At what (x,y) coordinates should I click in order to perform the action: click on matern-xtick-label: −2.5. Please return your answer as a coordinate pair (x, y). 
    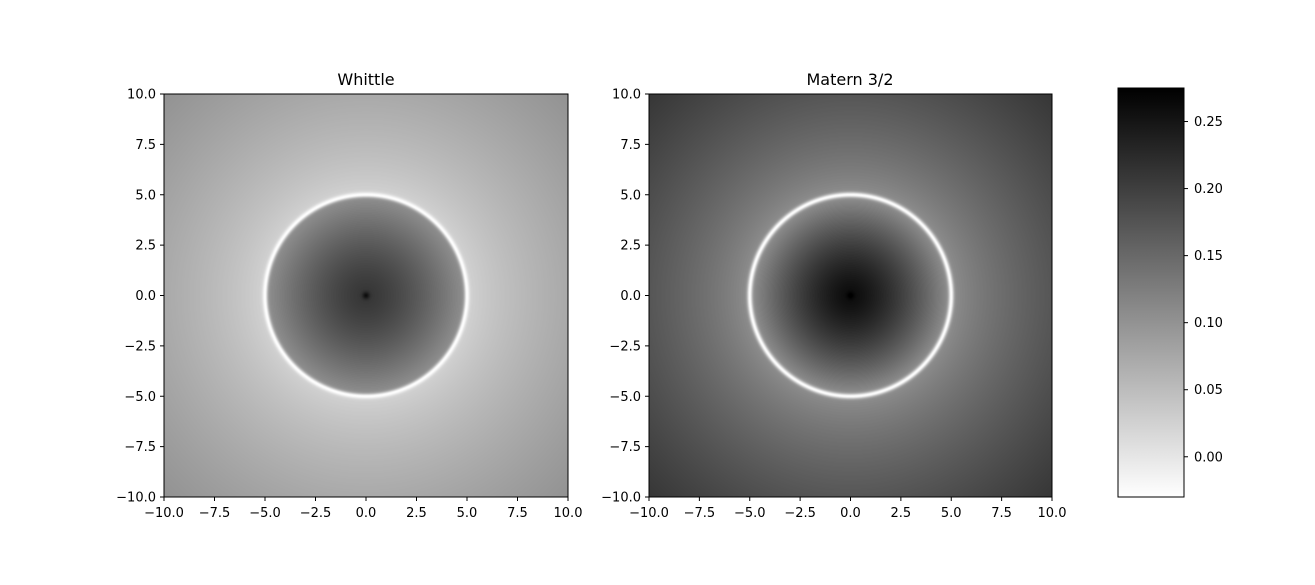
    Looking at the image, I should click on (800, 513).